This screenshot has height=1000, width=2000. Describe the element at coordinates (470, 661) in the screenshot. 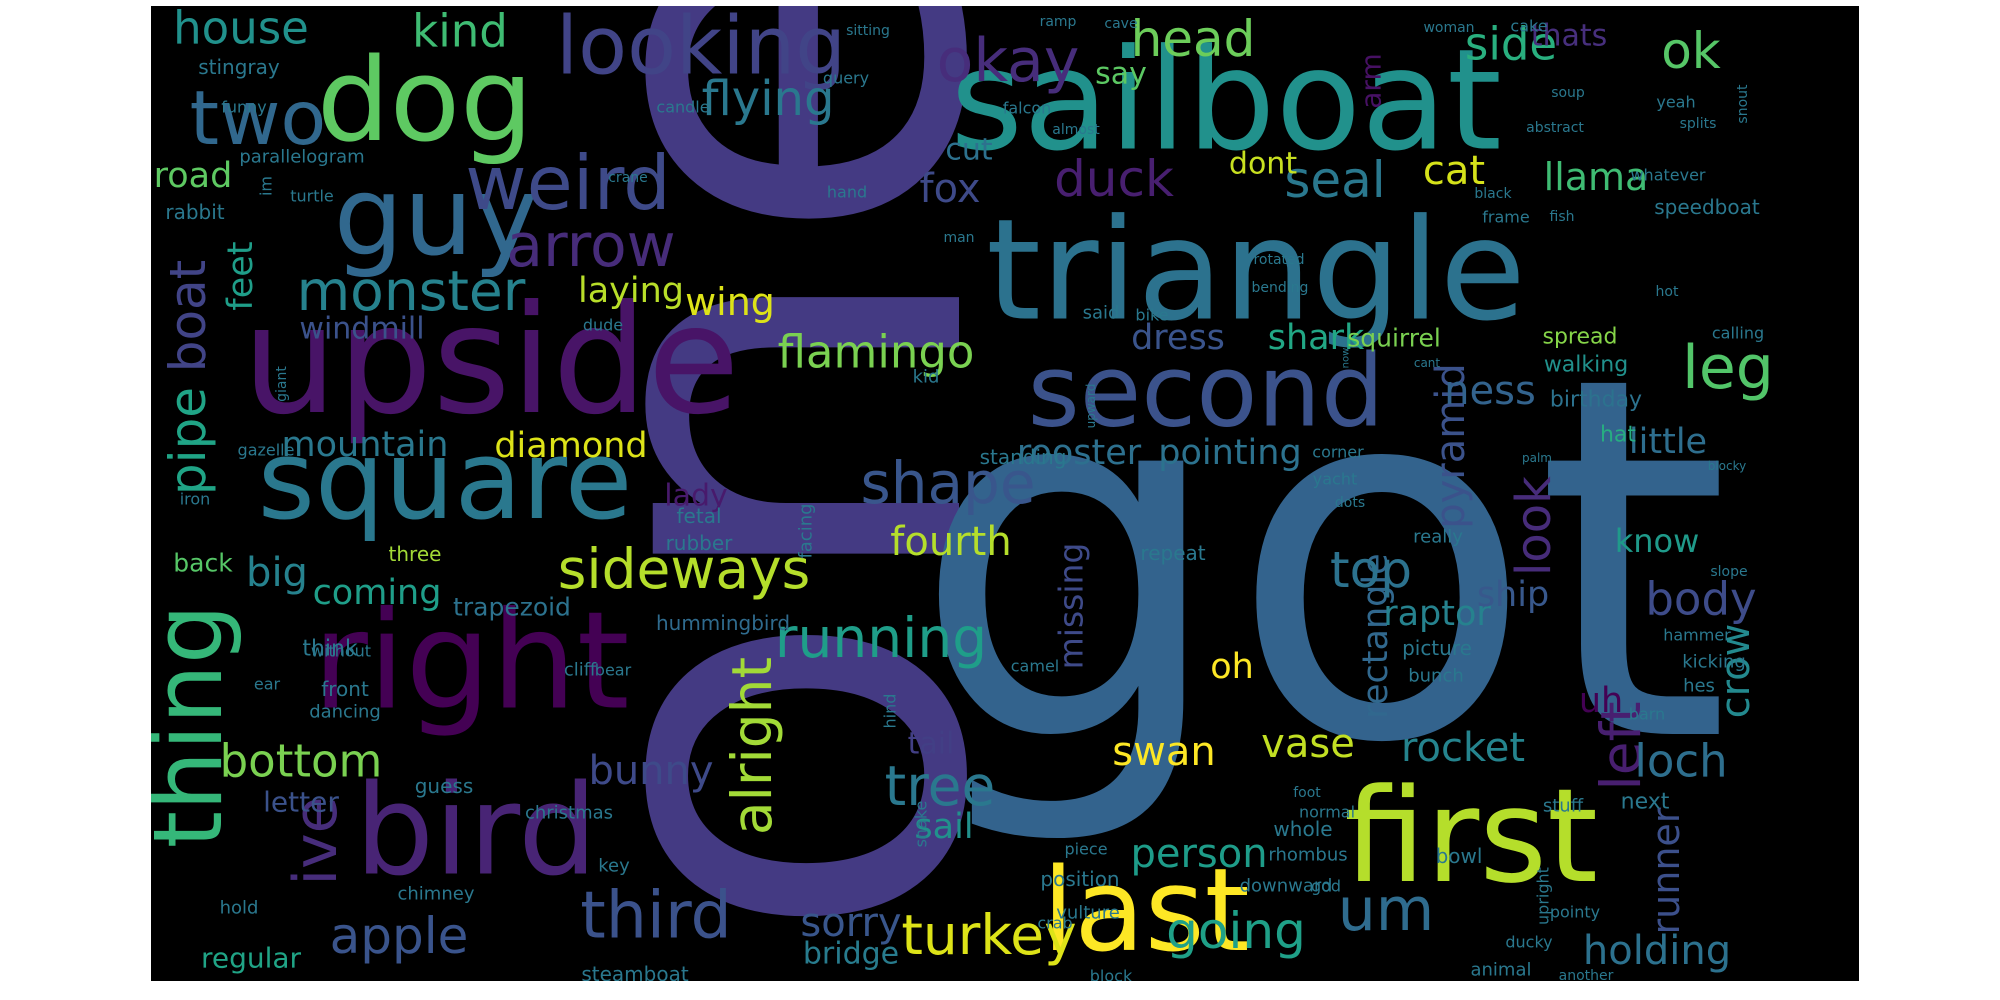

I see `word-right: right` at that location.